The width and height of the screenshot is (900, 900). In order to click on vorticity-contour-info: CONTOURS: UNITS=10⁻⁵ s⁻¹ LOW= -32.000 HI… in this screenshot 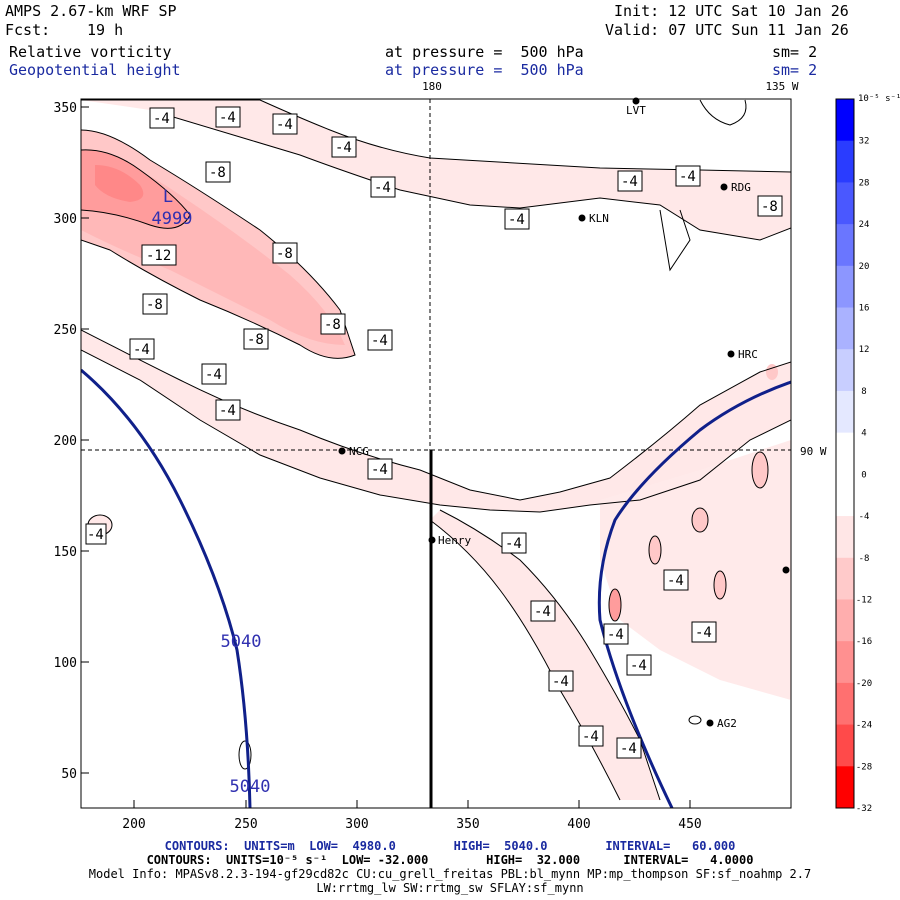, I will do `click(450, 860)`.